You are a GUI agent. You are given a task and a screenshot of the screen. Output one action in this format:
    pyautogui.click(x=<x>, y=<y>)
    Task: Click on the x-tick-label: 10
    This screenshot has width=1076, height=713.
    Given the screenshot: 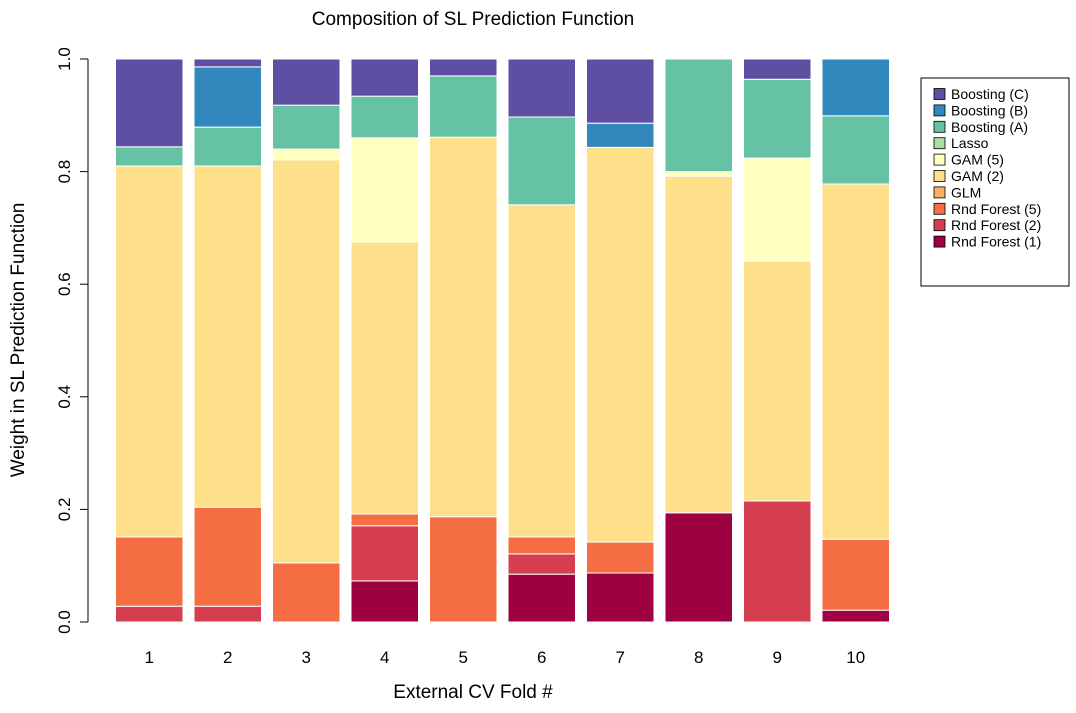 What is the action you would take?
    pyautogui.click(x=855, y=657)
    